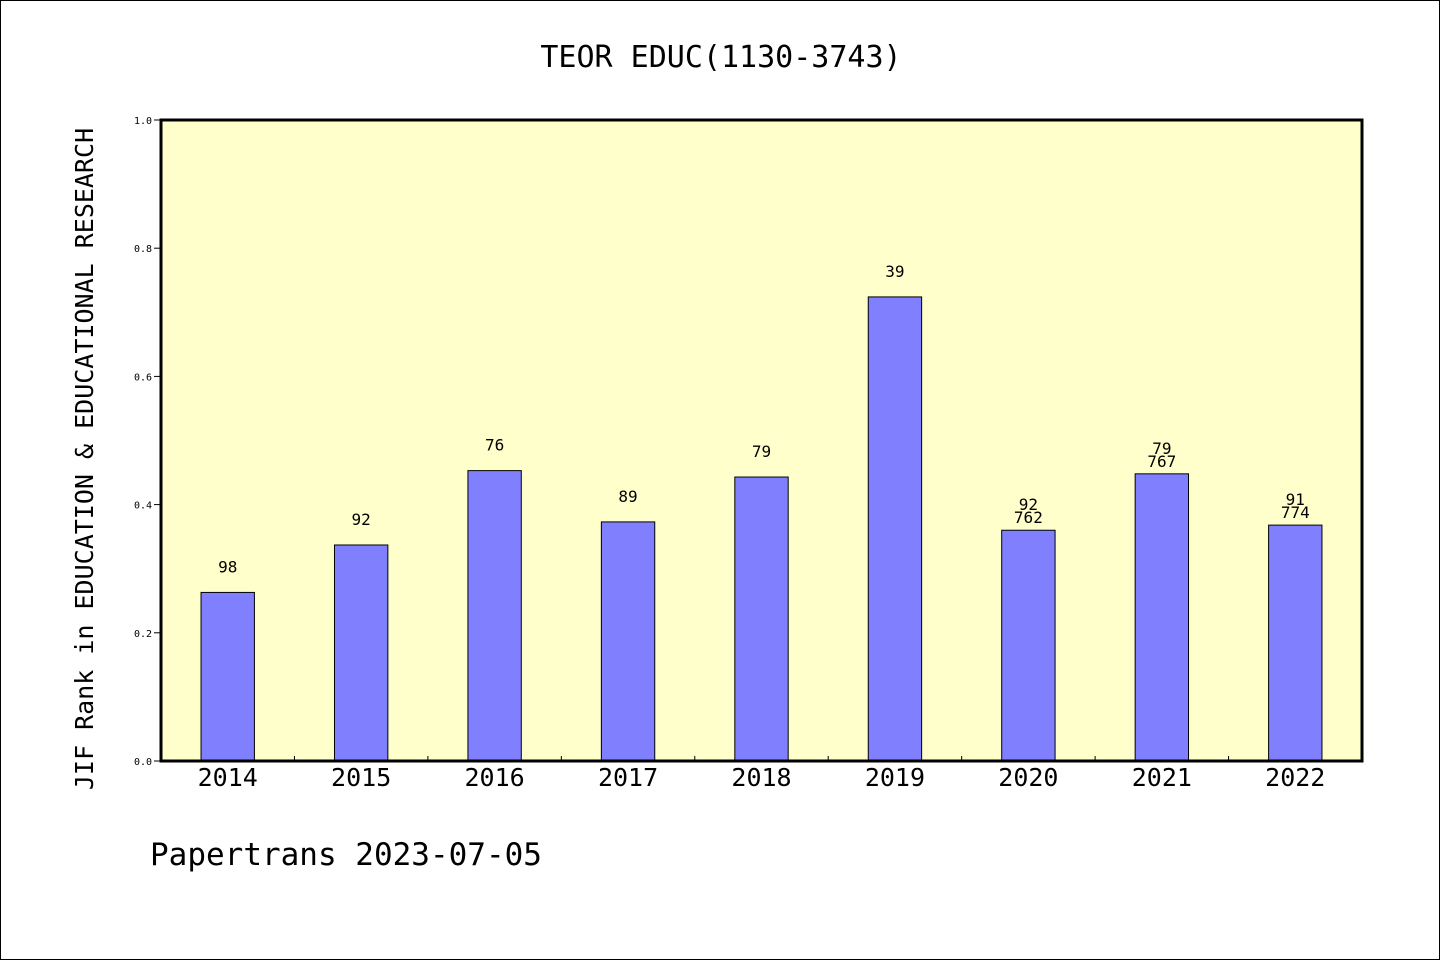 This screenshot has height=960, width=1440. Describe the element at coordinates (628, 777) in the screenshot. I see `x-tick-label: 2017` at that location.